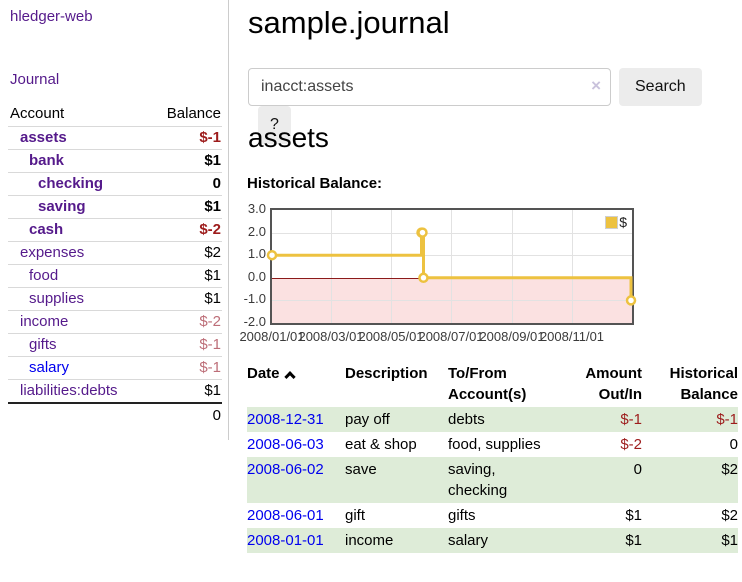 The width and height of the screenshot is (742, 582). I want to click on register-header-amount: Amount Out/In, so click(613, 384).